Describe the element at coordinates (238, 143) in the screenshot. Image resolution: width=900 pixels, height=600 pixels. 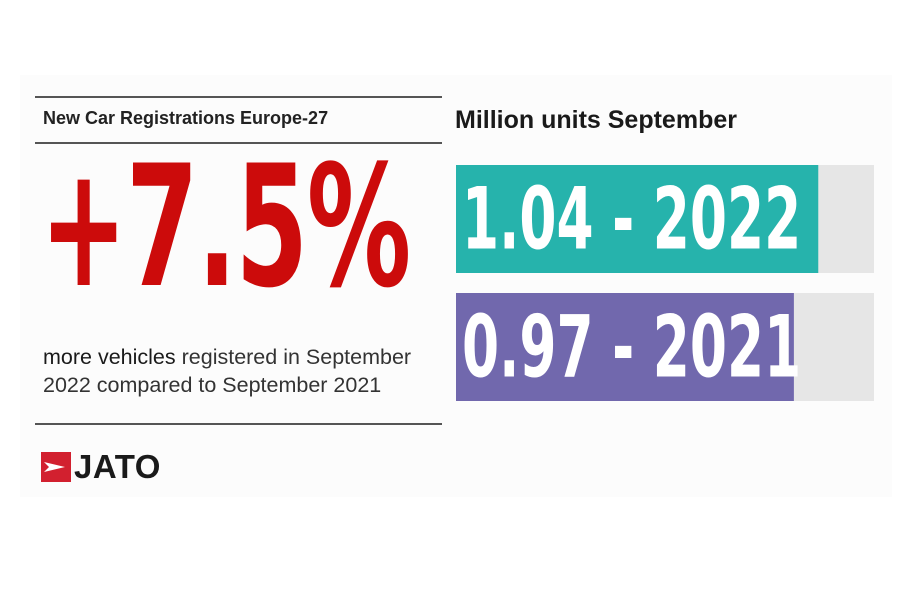
I see `heading-divider` at that location.